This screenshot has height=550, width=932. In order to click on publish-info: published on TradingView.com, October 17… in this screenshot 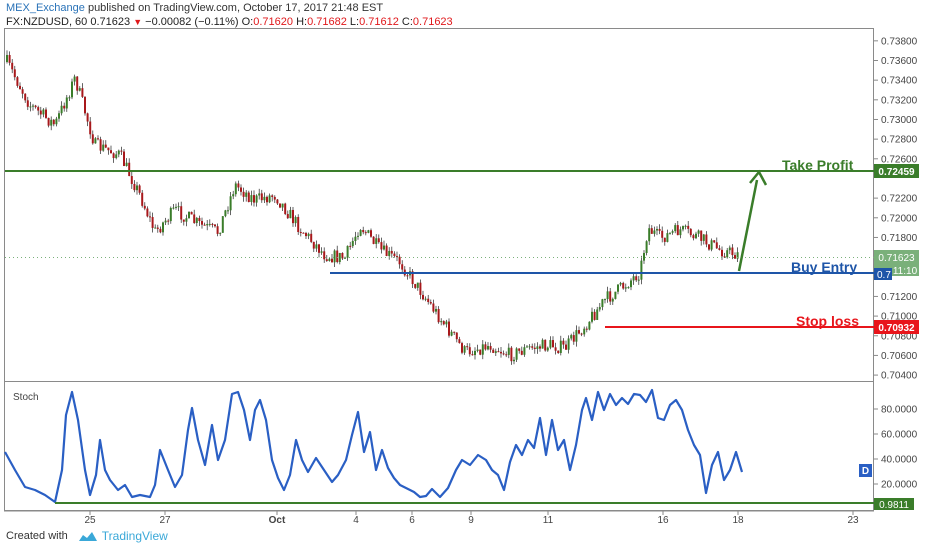, I will do `click(234, 8)`.